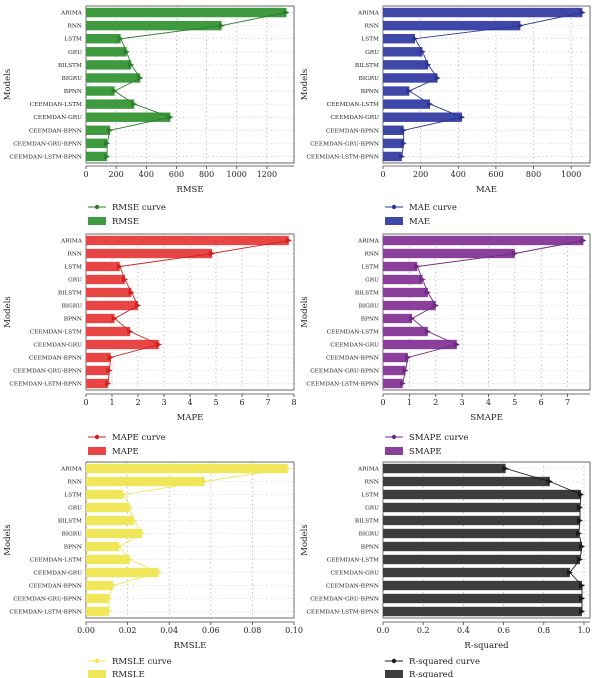  What do you see at coordinates (520, 25) in the screenshot?
I see `mae-curve-point-rnn` at bounding box center [520, 25].